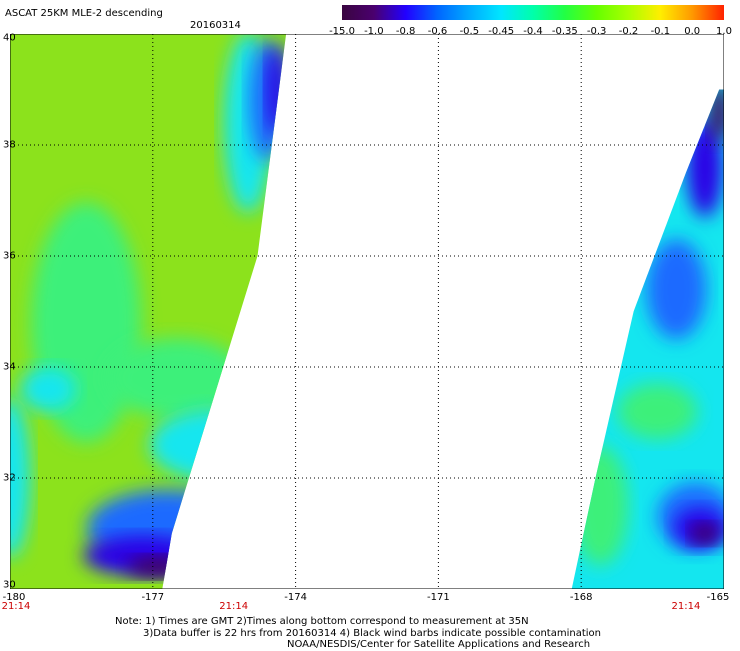  What do you see at coordinates (533, 31) in the screenshot?
I see `colorbar-label: -0.4` at bounding box center [533, 31].